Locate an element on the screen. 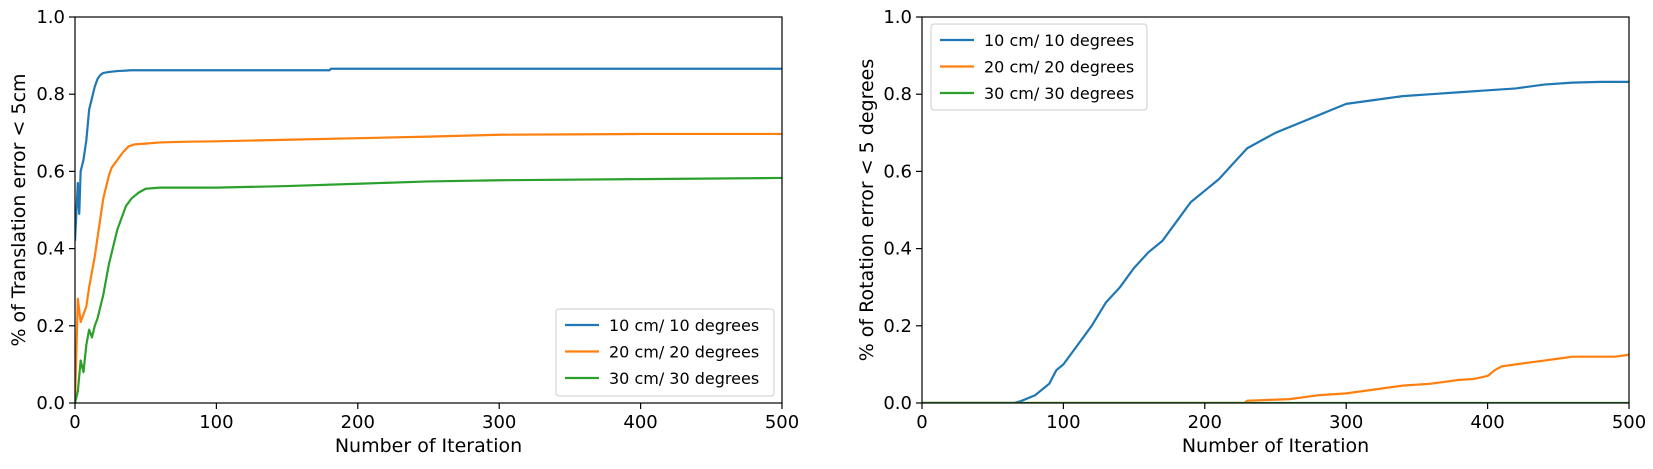 The width and height of the screenshot is (1653, 469). y-axis-label: % of Rotation error < 5 degrees is located at coordinates (867, 210).